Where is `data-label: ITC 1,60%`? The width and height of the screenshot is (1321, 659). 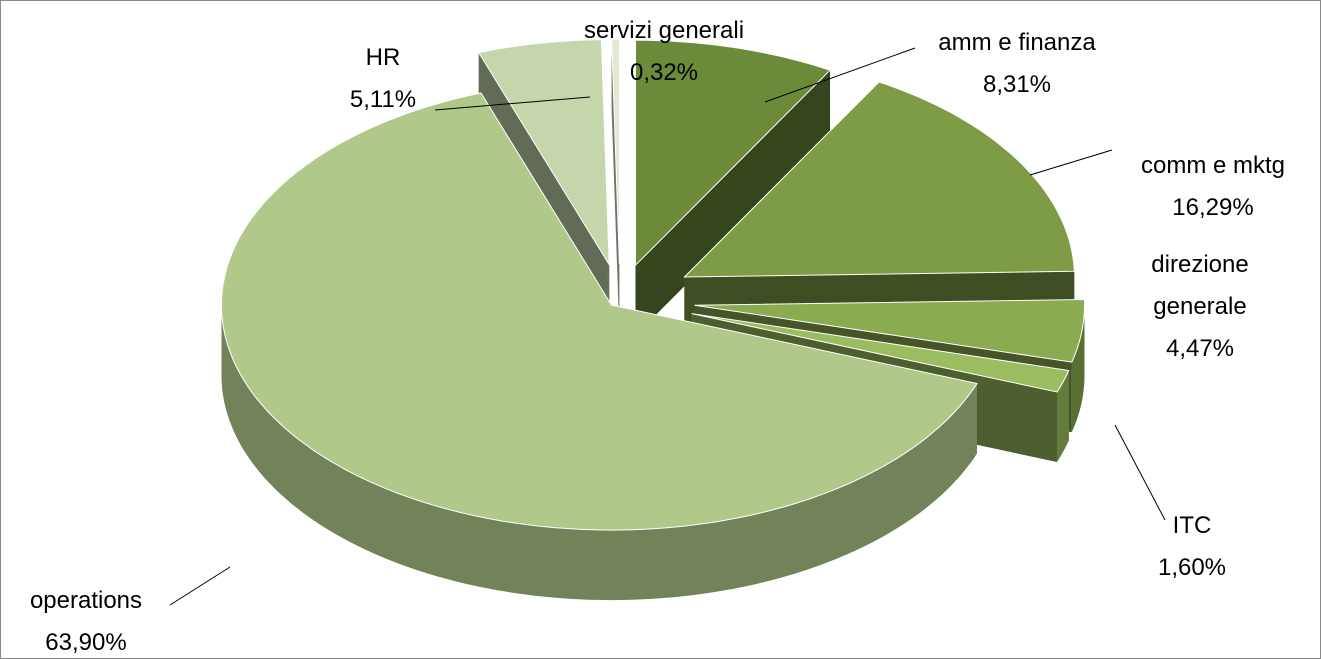
data-label: ITC 1,60% is located at coordinates (1192, 547).